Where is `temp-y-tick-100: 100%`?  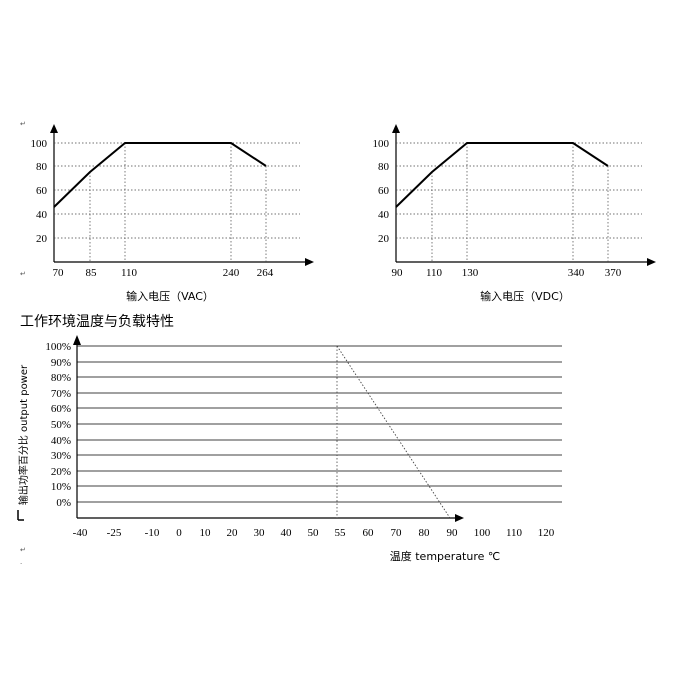
temp-y-tick-100: 100% is located at coordinates (58, 347).